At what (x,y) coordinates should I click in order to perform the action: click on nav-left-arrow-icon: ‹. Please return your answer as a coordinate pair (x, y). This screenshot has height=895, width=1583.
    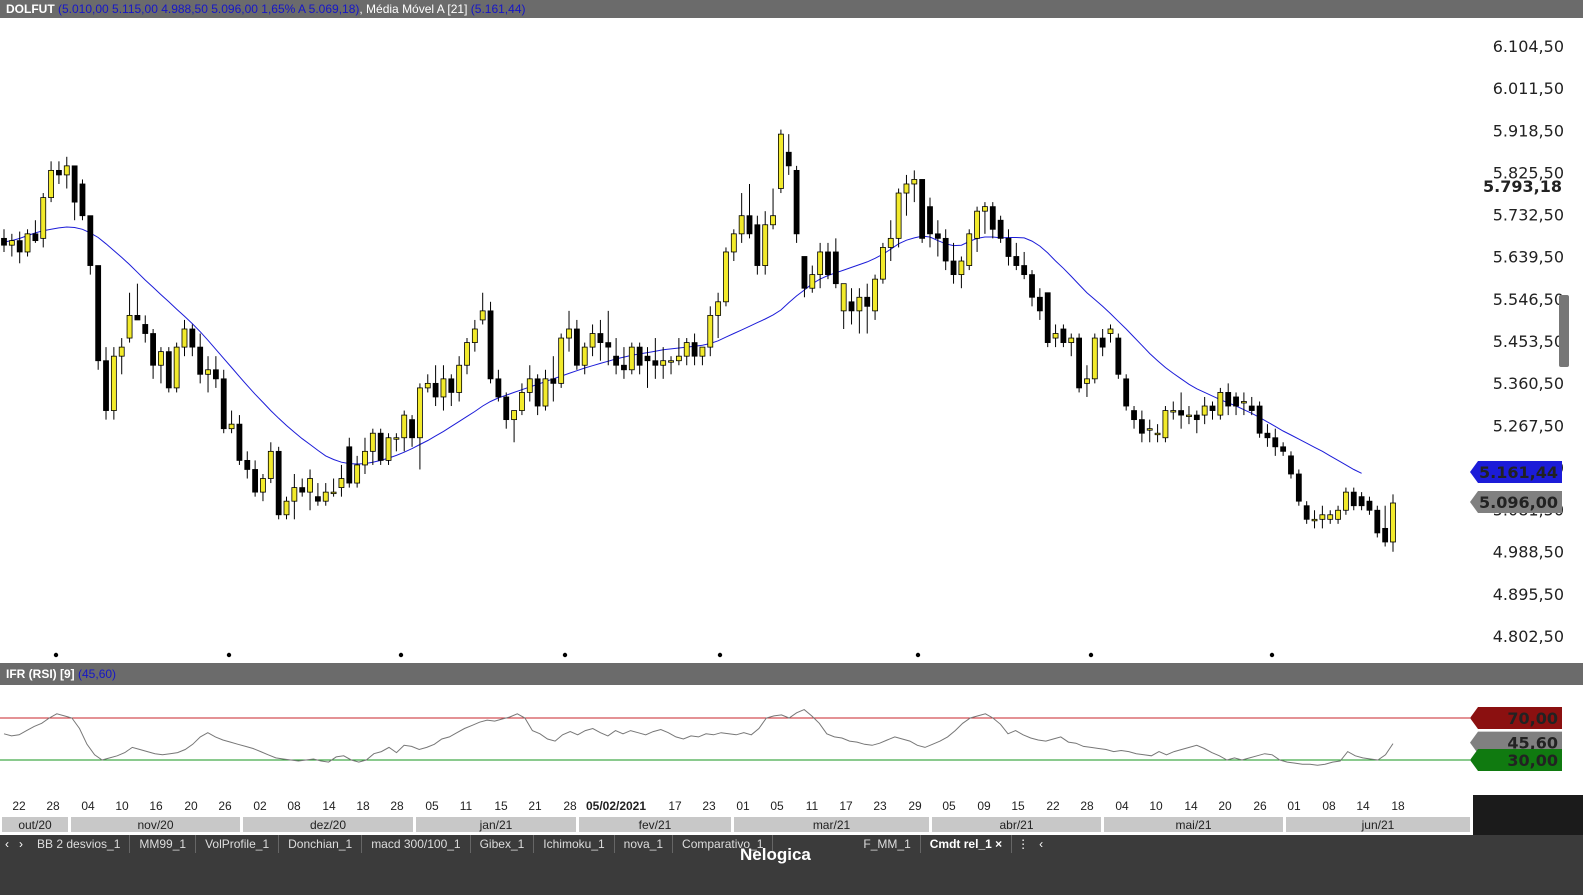
    Looking at the image, I should click on (7, 844).